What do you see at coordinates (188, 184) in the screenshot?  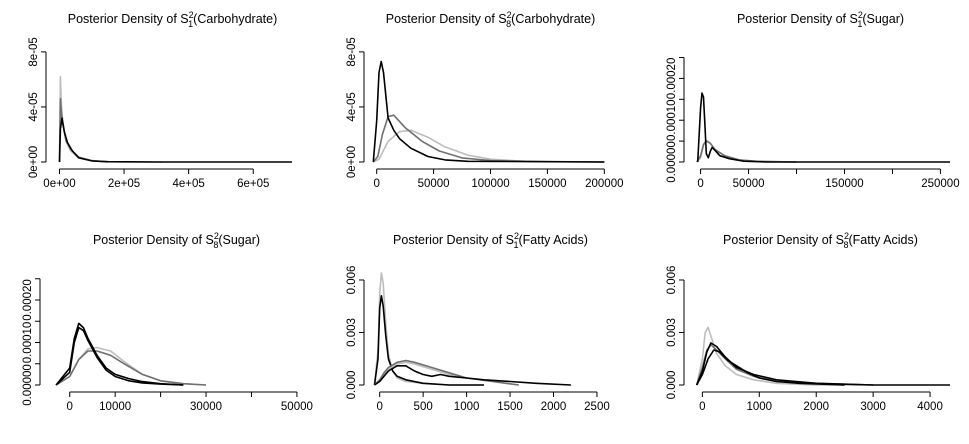 I see `x-tick-label: 4e+05` at bounding box center [188, 184].